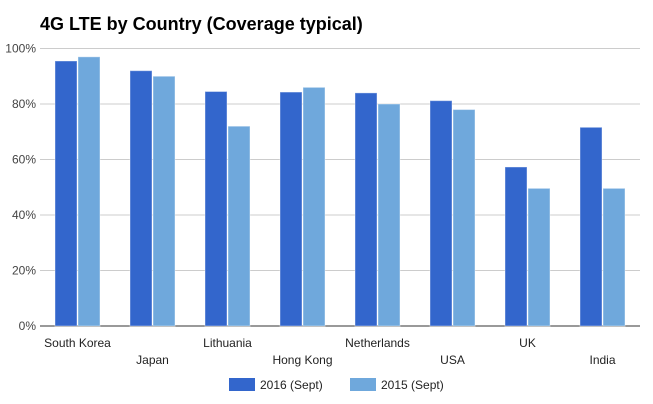  I want to click on y-tick-label: 0%, so click(28, 326).